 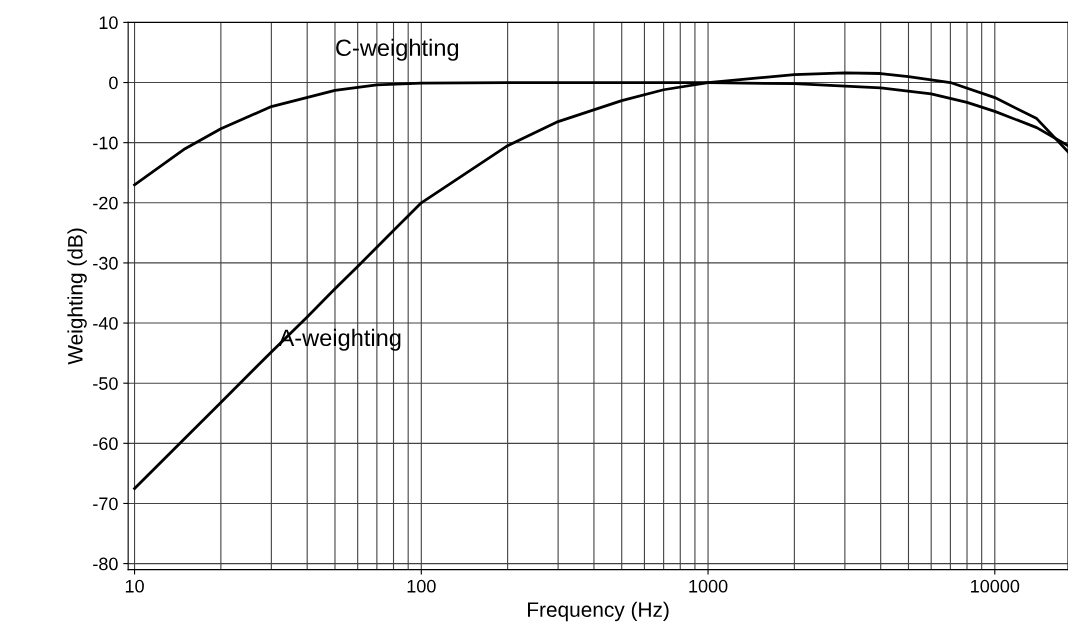 What do you see at coordinates (421, 586) in the screenshot?
I see `x-tick-label: 100` at bounding box center [421, 586].